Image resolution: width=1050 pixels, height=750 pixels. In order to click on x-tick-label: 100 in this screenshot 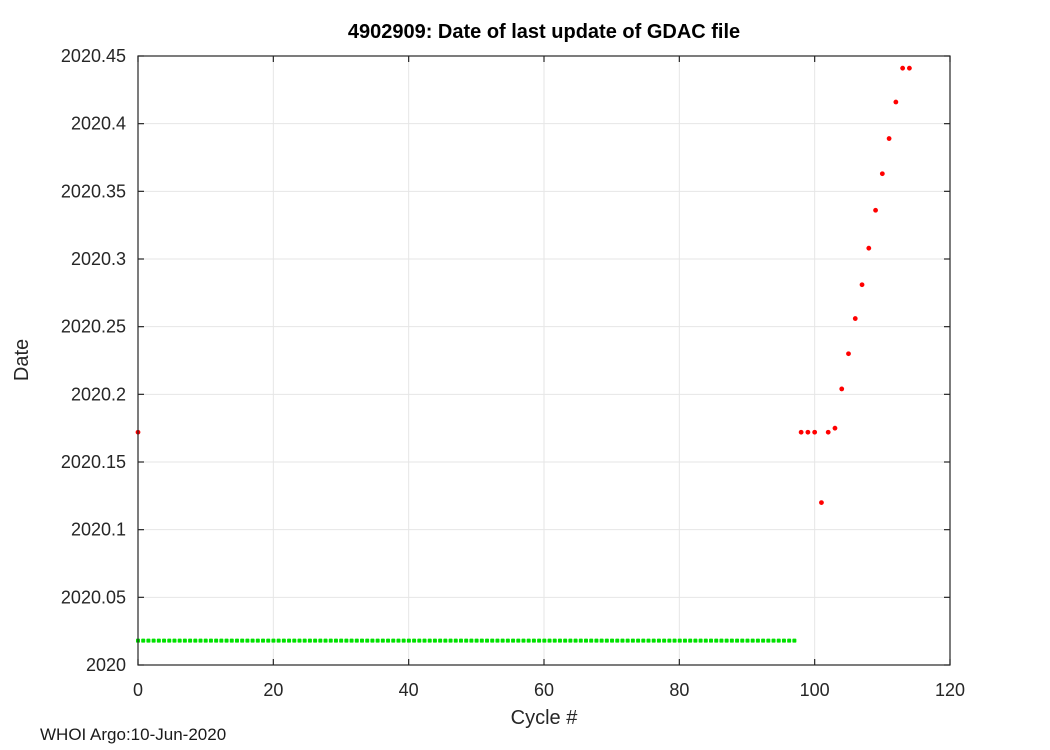, I will do `click(815, 690)`.